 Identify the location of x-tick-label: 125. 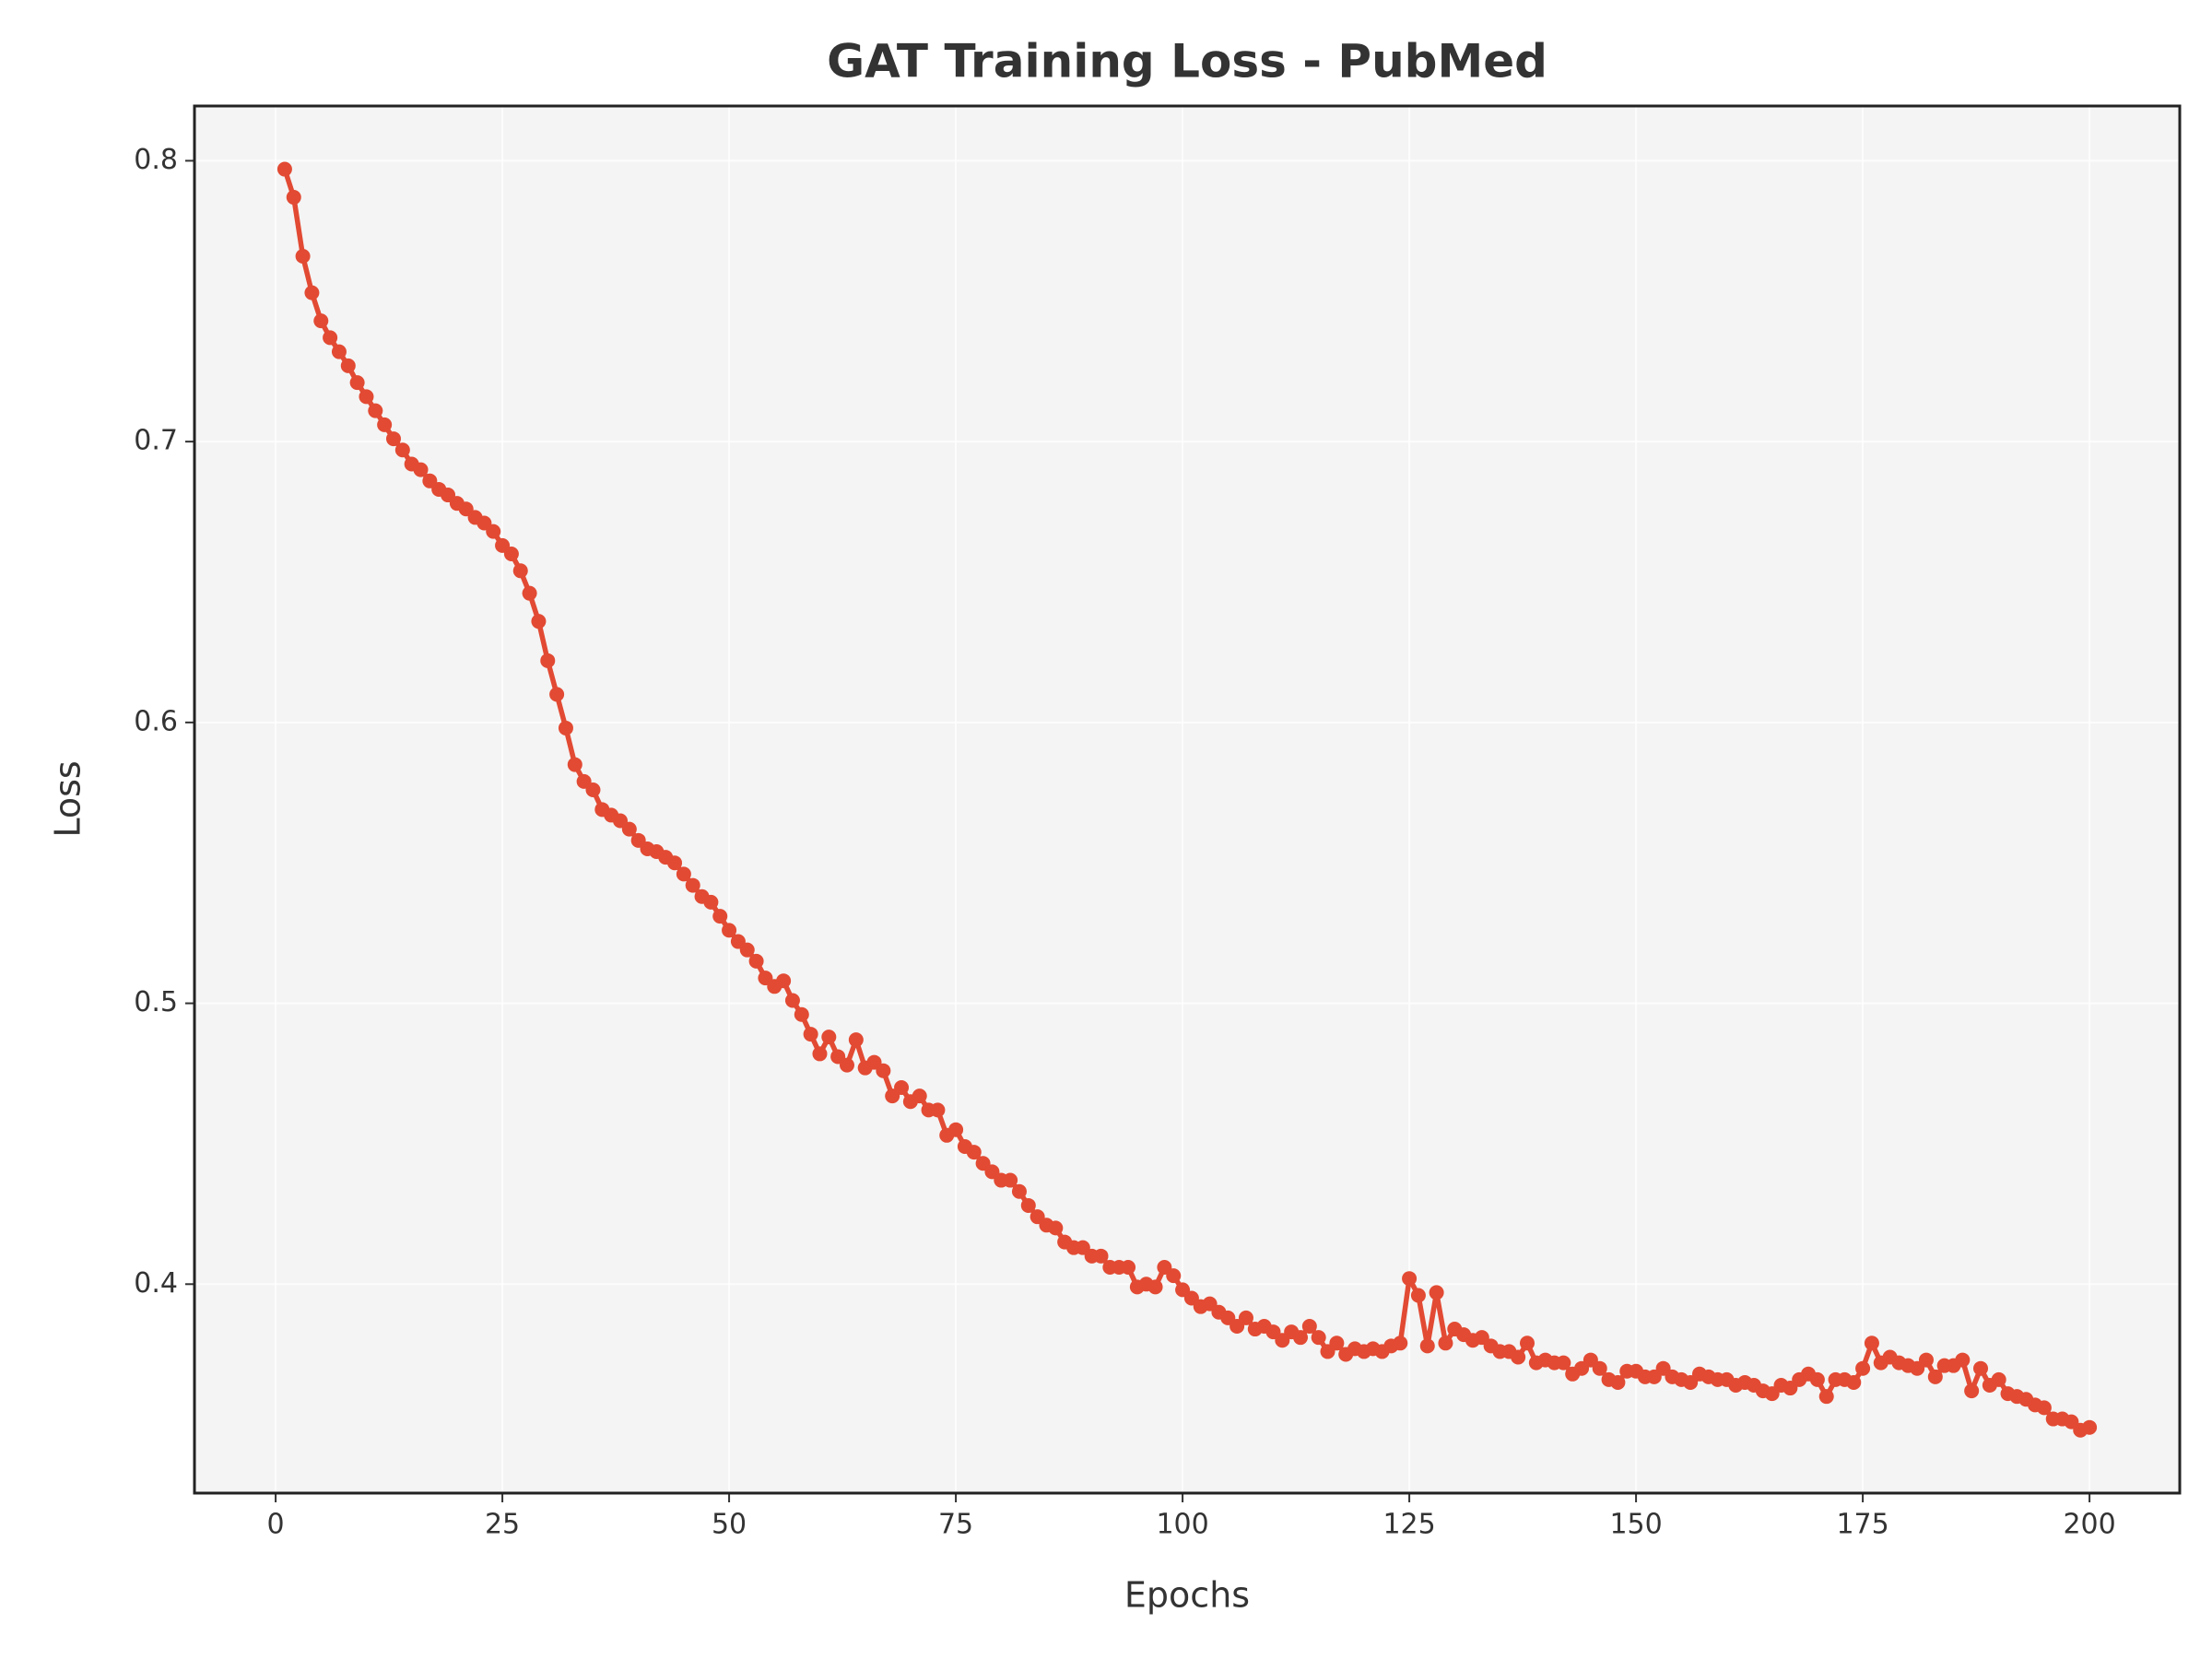
(1408, 1525).